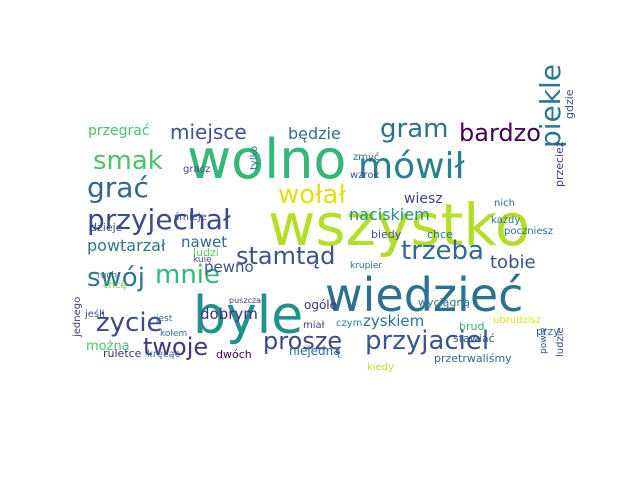  I want to click on word: dzieje, so click(106, 227).